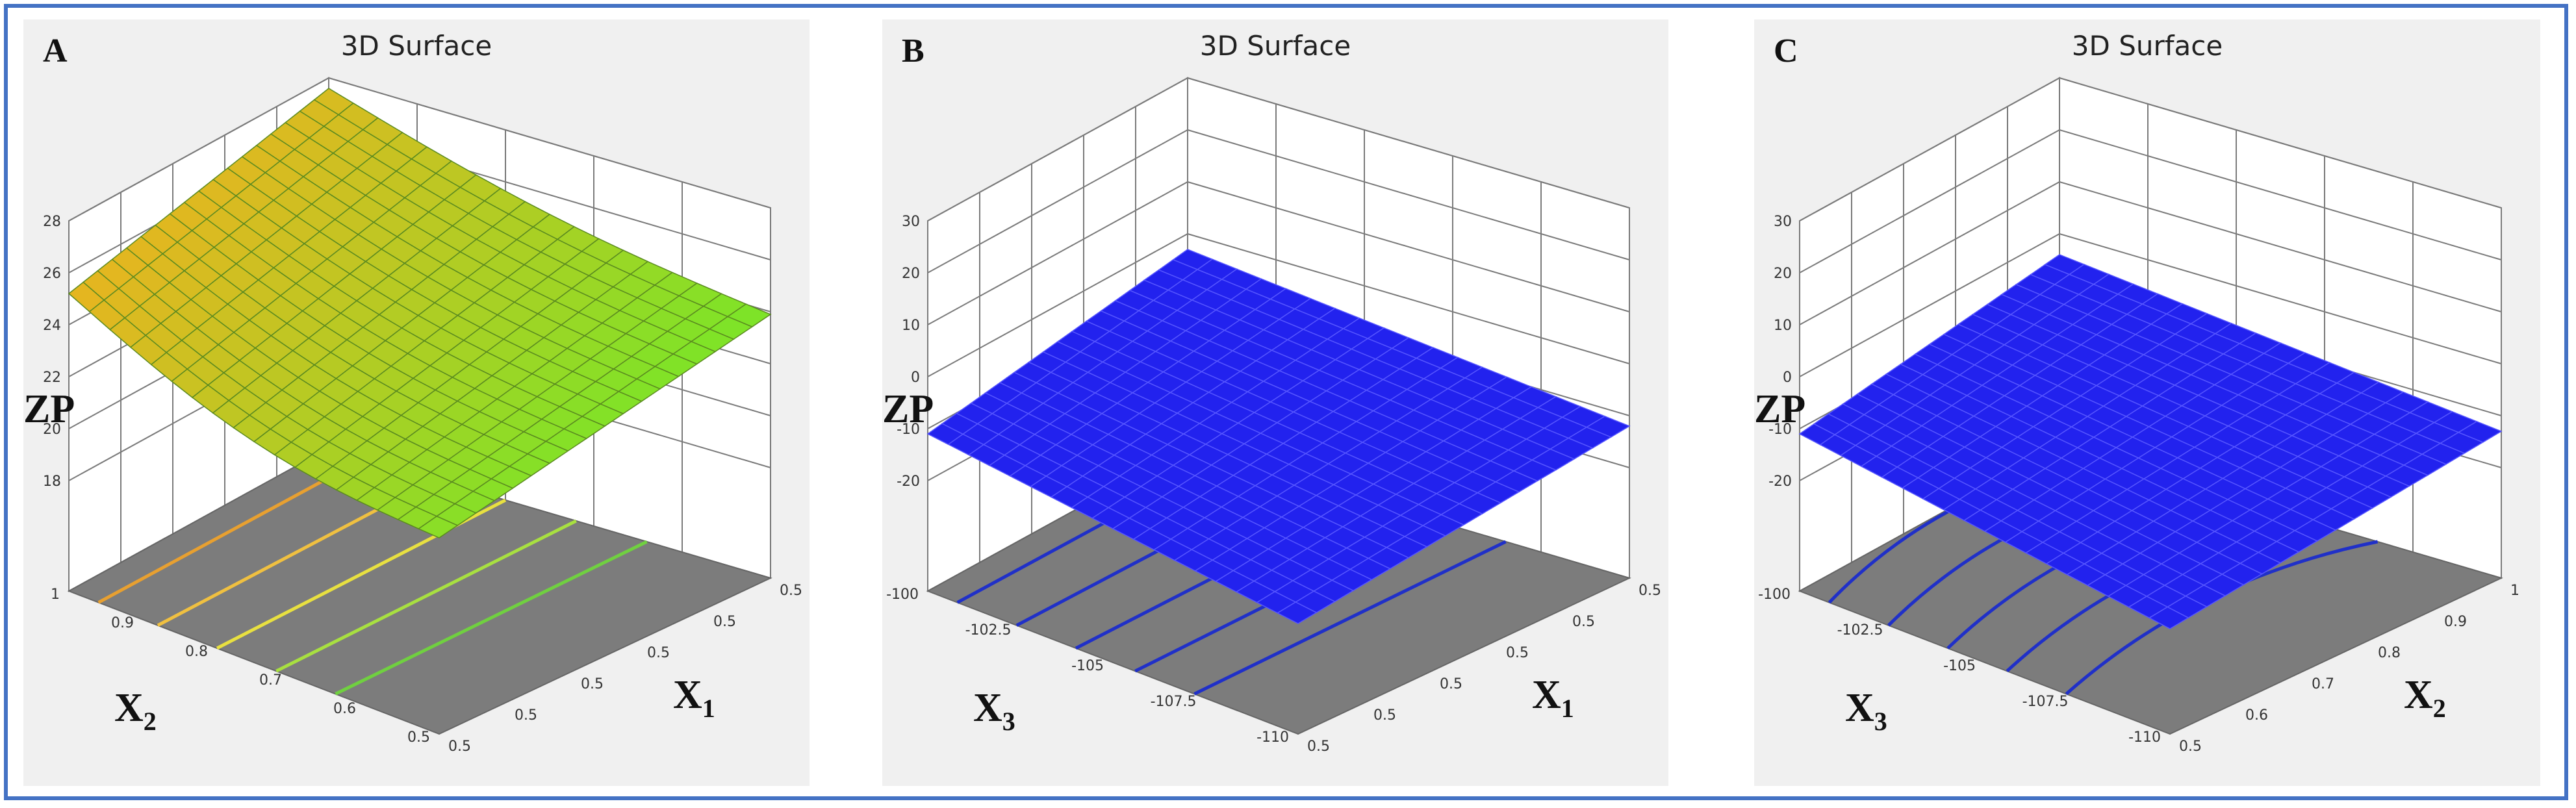  I want to click on panel-letter: B, so click(913, 50).